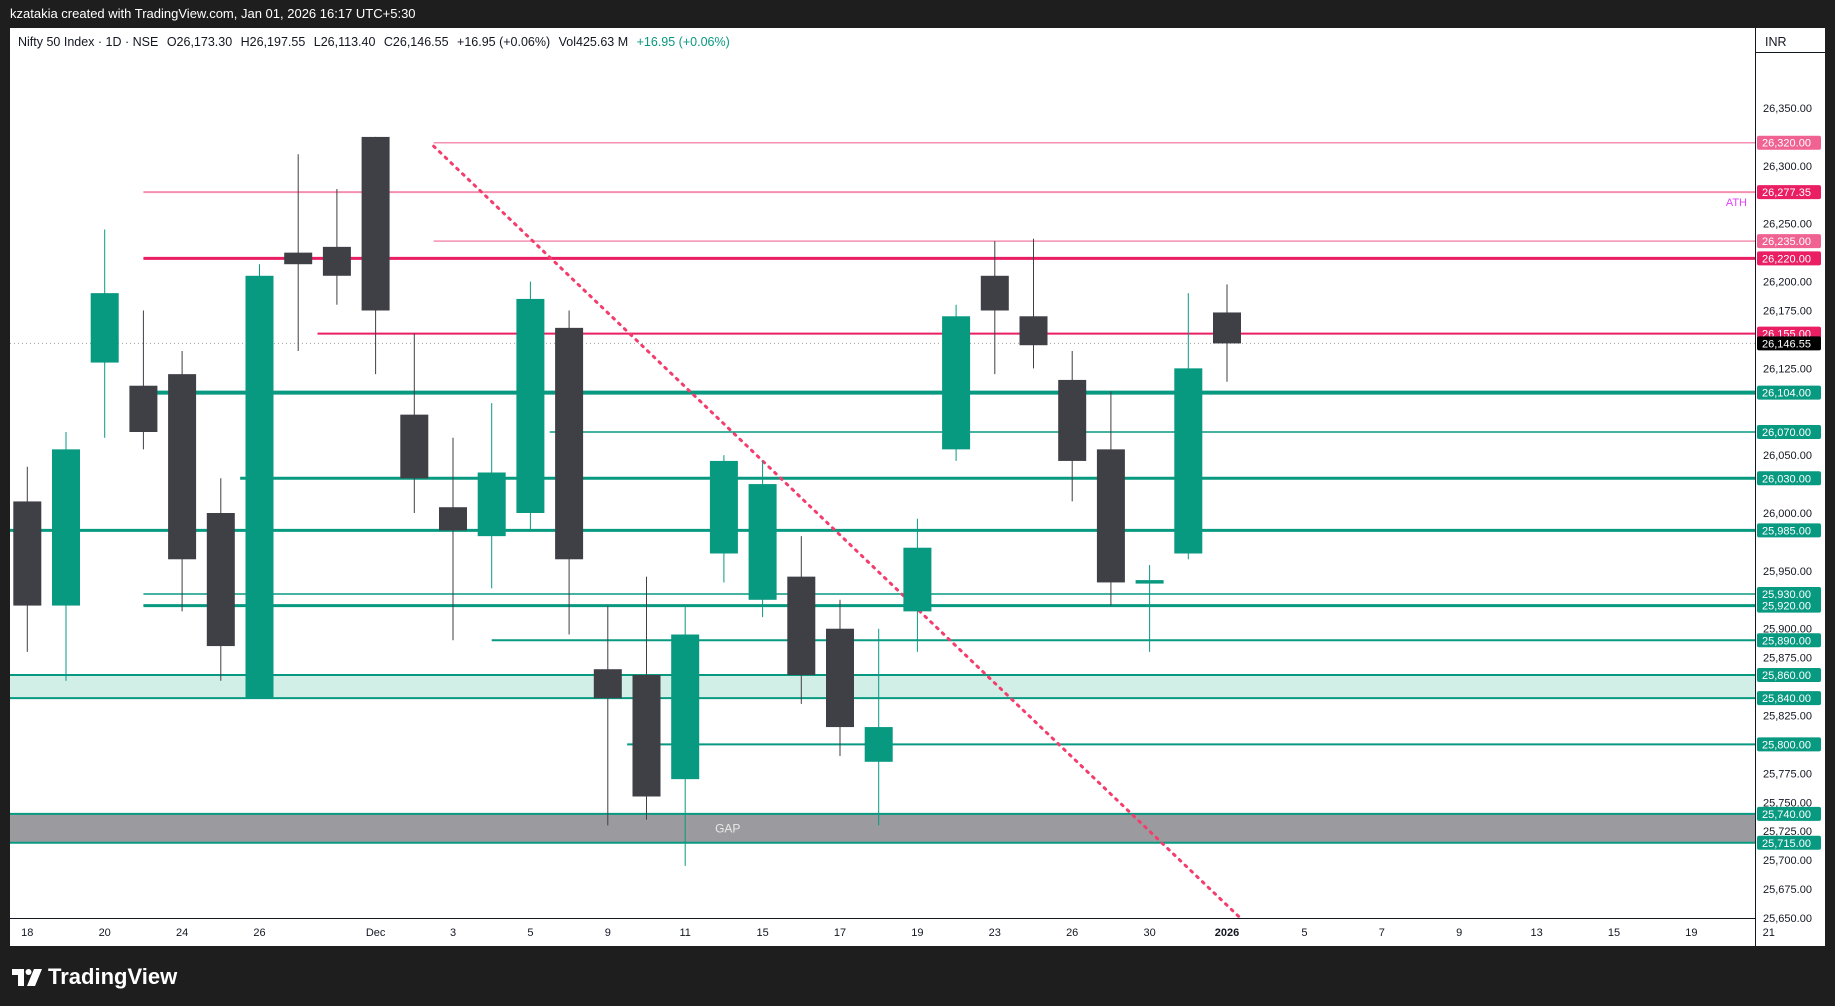 The image size is (1835, 1006). I want to click on volume-label: Vol, so click(567, 42).